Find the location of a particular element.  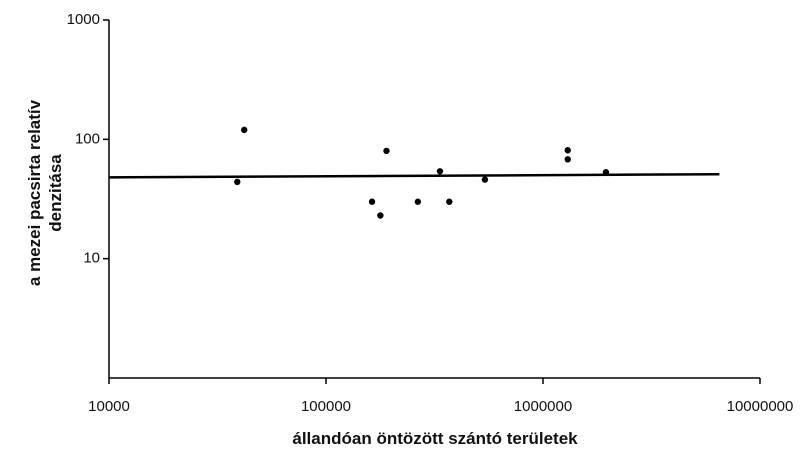

x-axis-title: állandóan öntözött szántó területek is located at coordinates (435, 438).